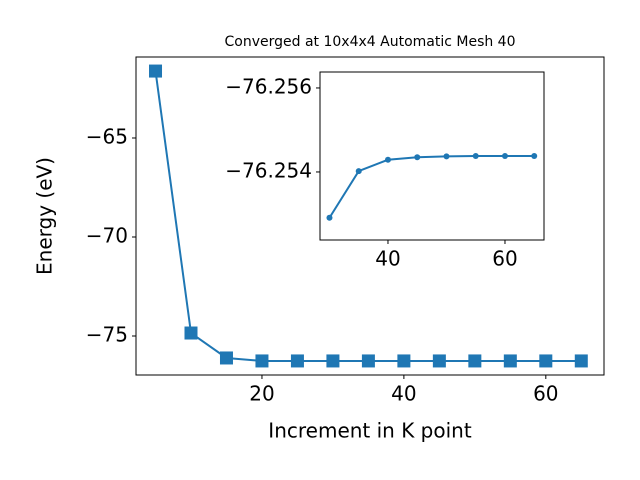 This screenshot has height=480, width=640. What do you see at coordinates (107, 136) in the screenshot?
I see `y-tick-label: −65` at bounding box center [107, 136].